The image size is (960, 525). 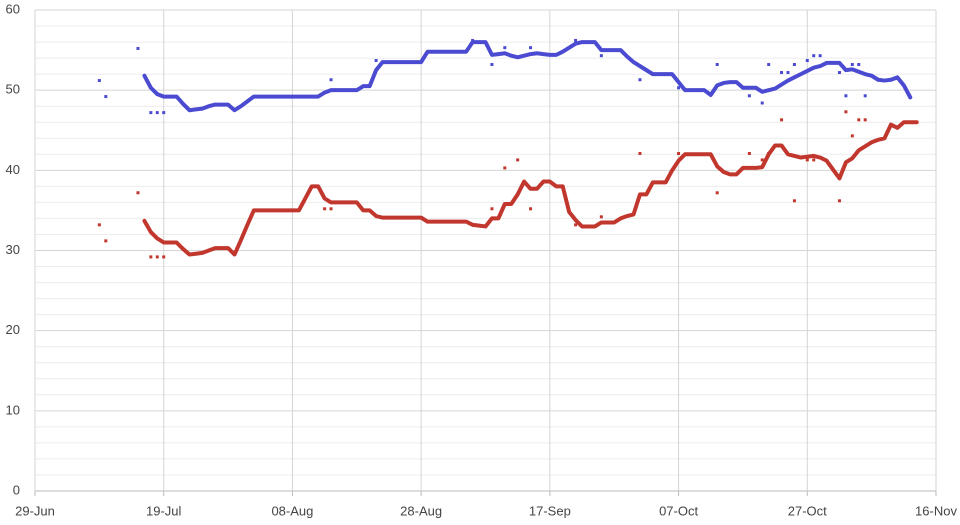 What do you see at coordinates (807, 510) in the screenshot?
I see `x-tick-label: 27-Oct` at bounding box center [807, 510].